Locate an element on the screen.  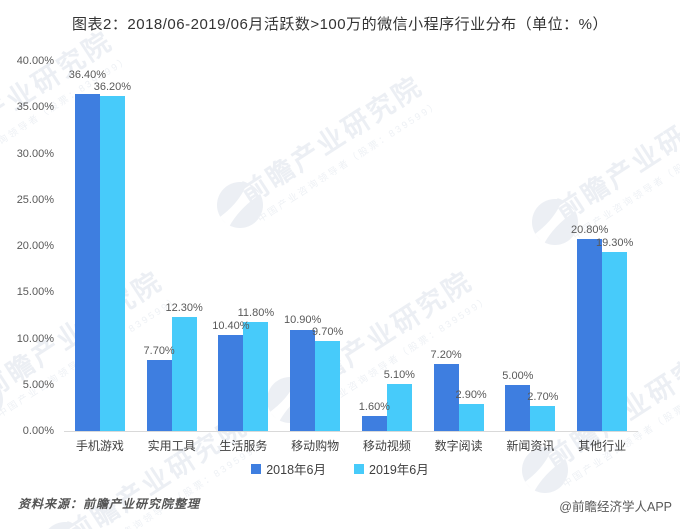
bar-2019年6月-移动视频 is located at coordinates (399, 407).